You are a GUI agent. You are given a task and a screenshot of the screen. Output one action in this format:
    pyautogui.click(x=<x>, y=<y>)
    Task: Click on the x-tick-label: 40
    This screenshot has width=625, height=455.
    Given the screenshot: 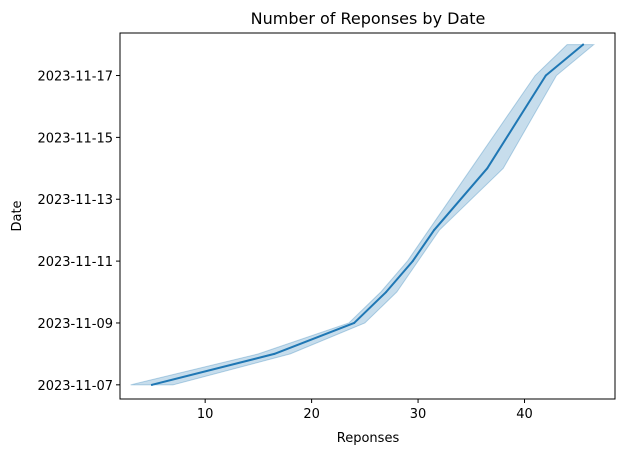 What is the action you would take?
    pyautogui.click(x=524, y=414)
    